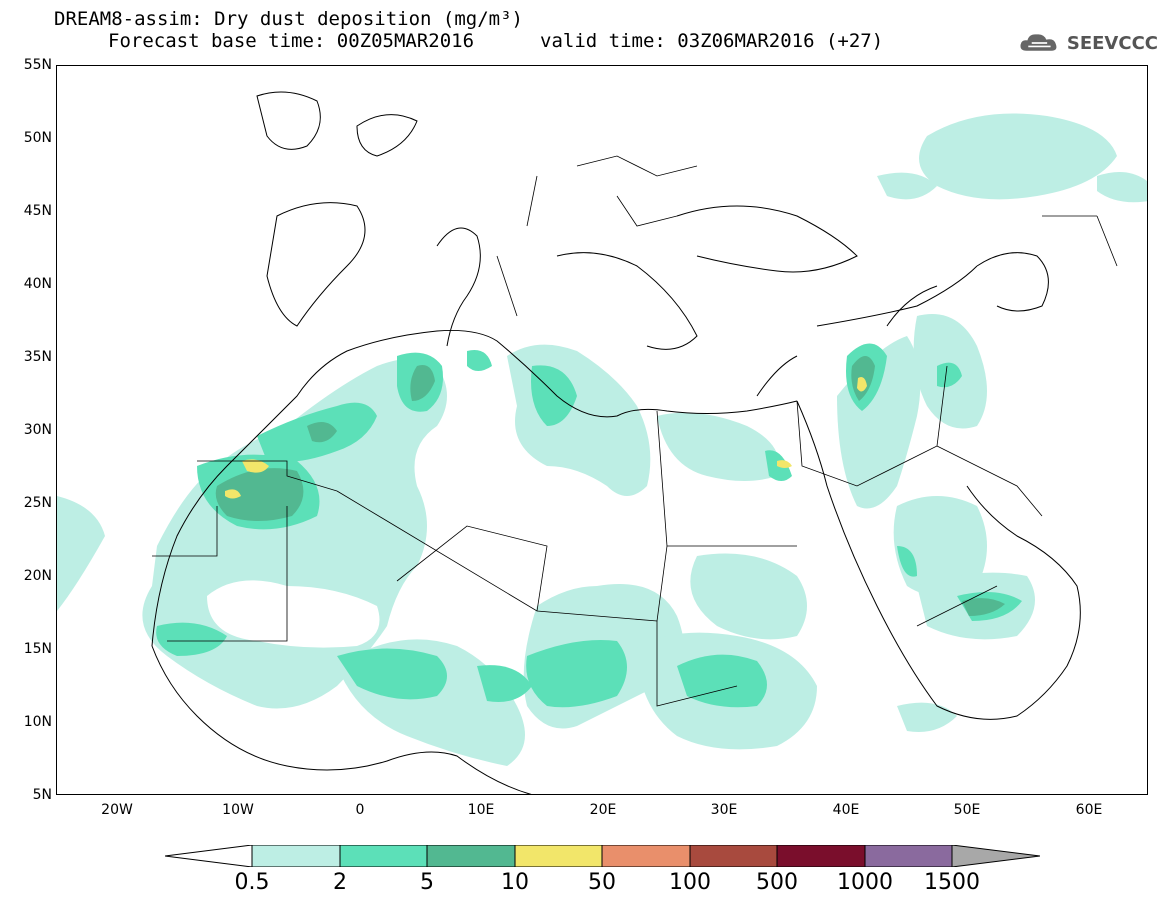  What do you see at coordinates (1112, 43) in the screenshot?
I see `logo-text: SEEVCCC` at bounding box center [1112, 43].